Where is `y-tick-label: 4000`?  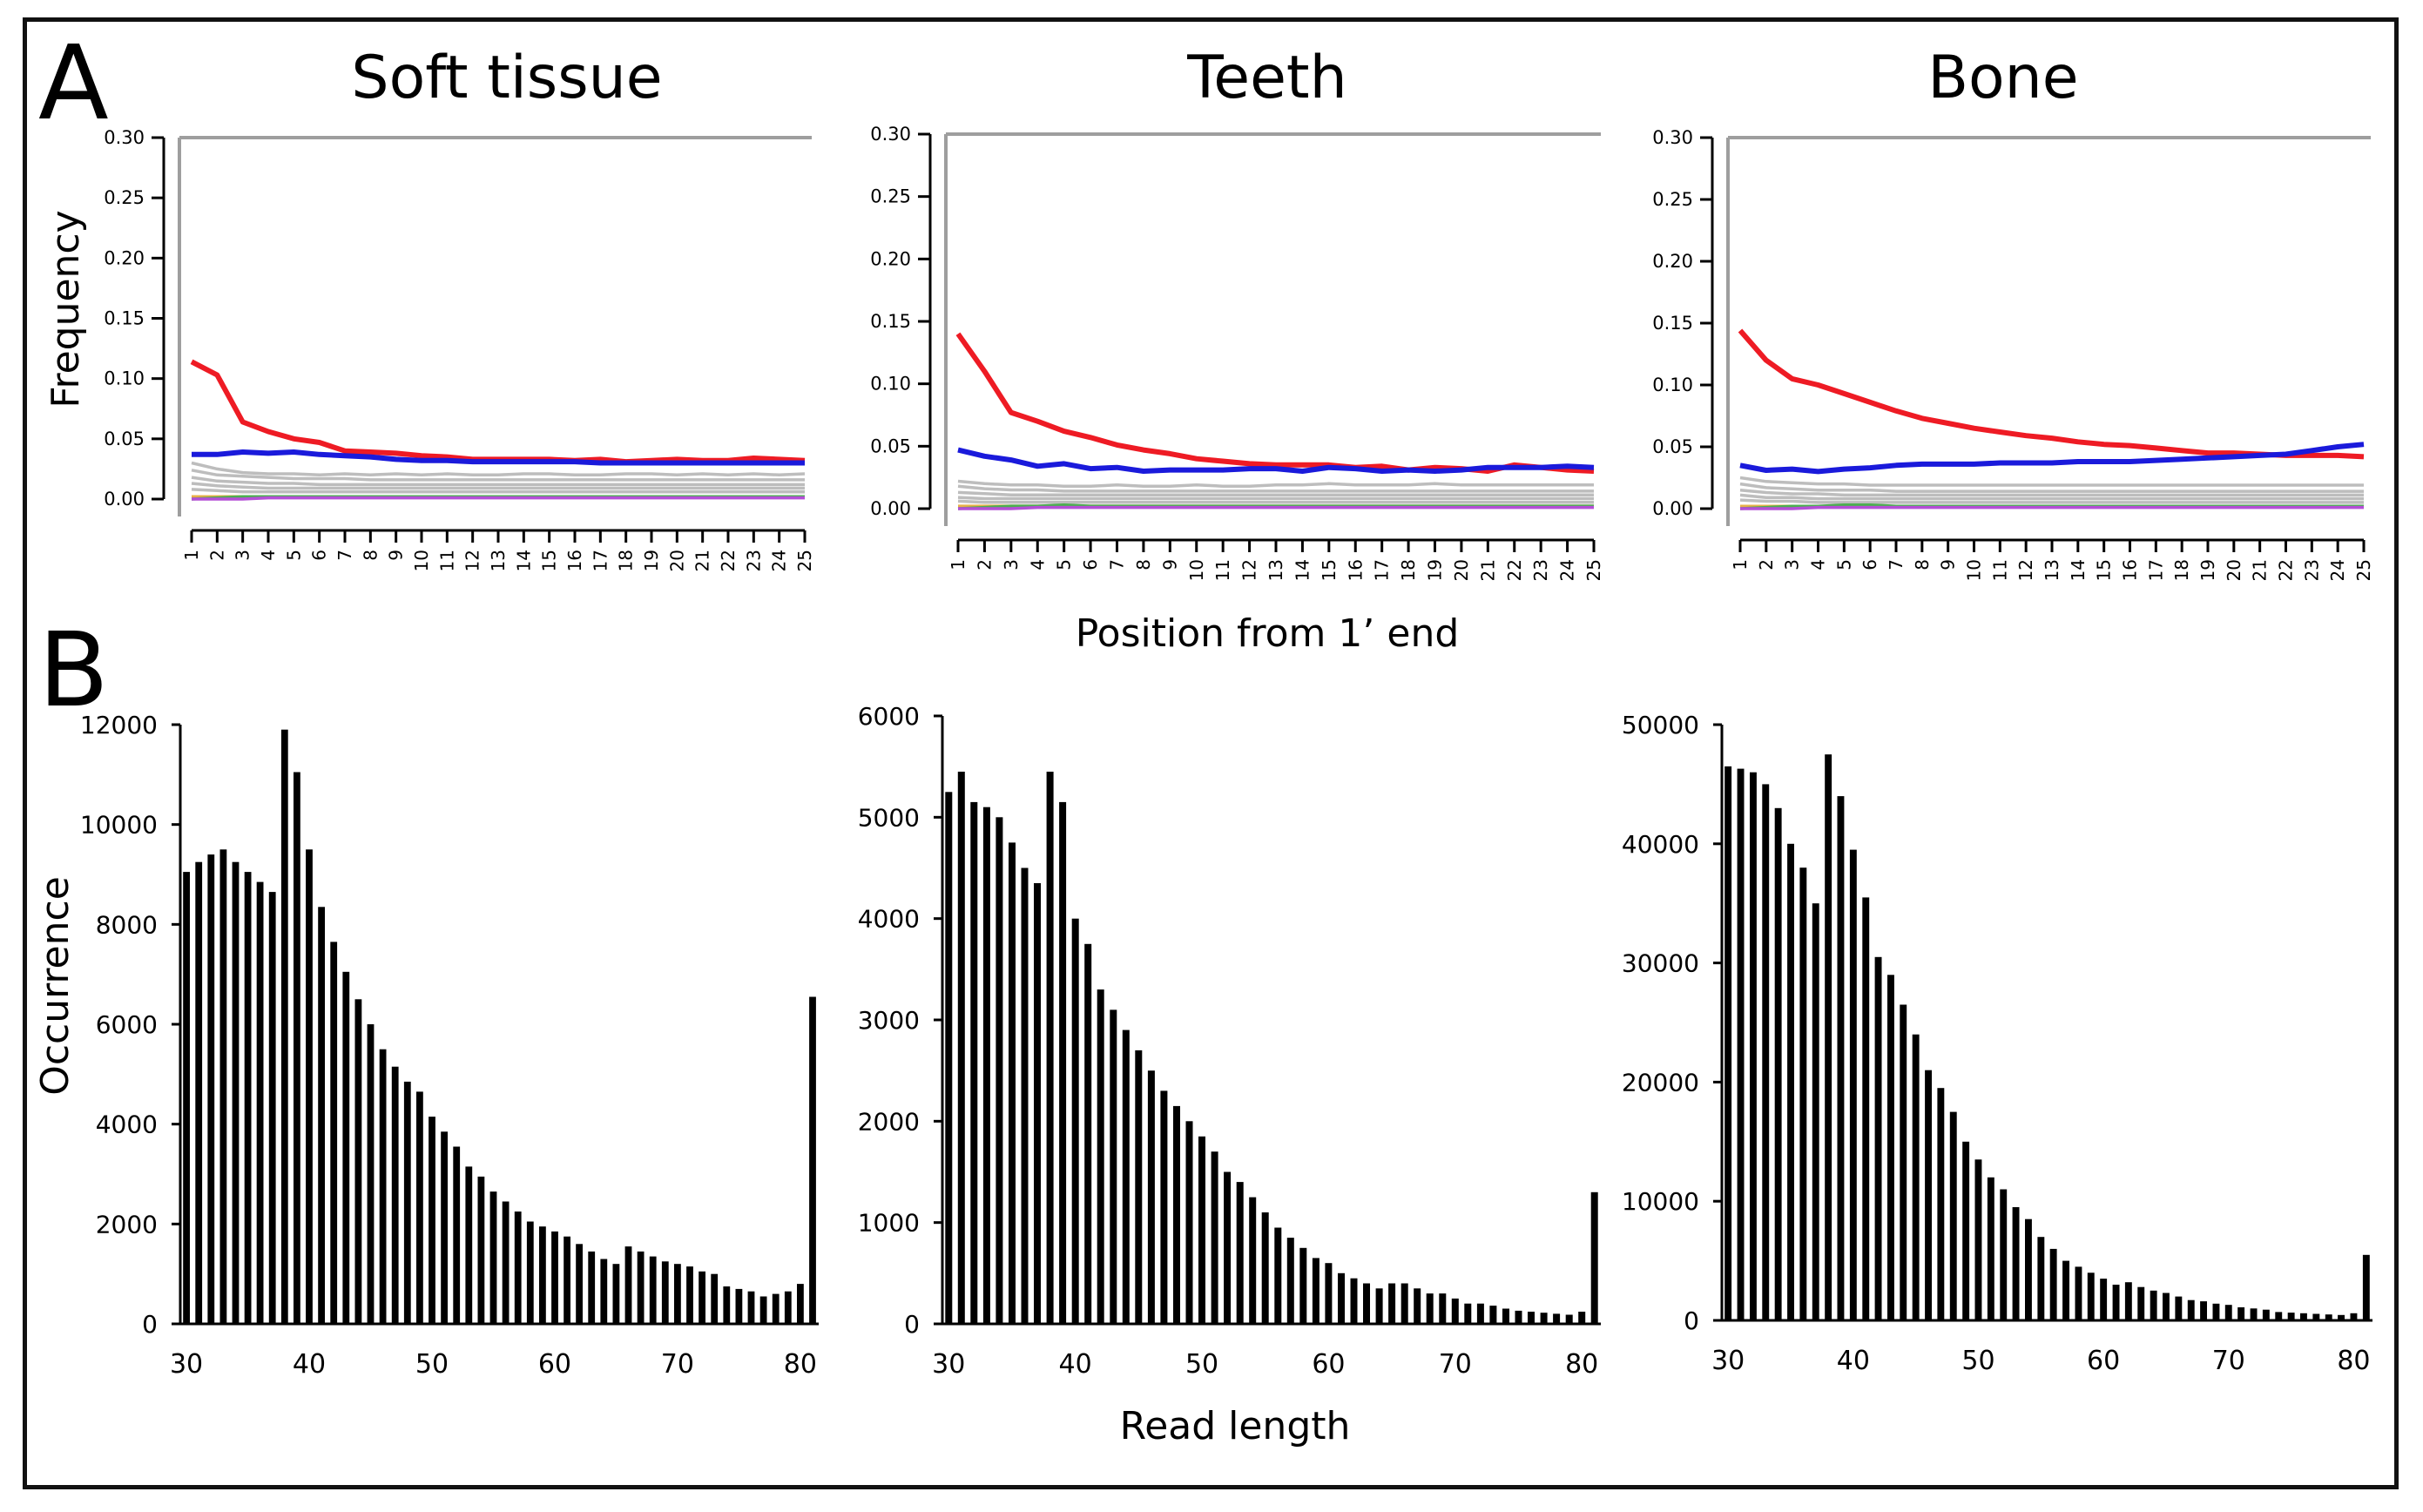 y-tick-label: 4000 is located at coordinates (889, 919).